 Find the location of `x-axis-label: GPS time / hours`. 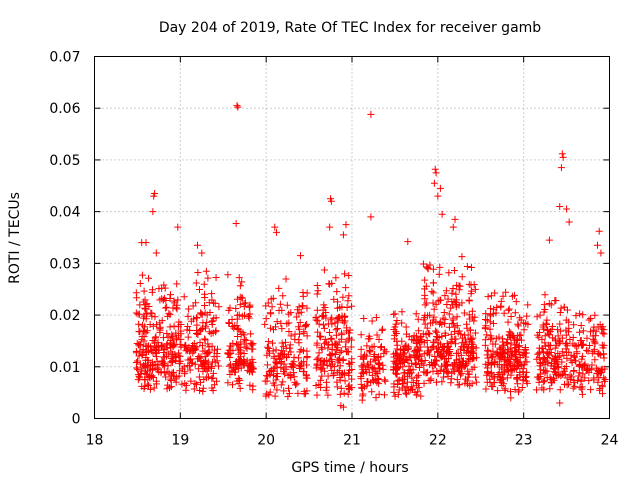

x-axis-label: GPS time / hours is located at coordinates (349, 468).